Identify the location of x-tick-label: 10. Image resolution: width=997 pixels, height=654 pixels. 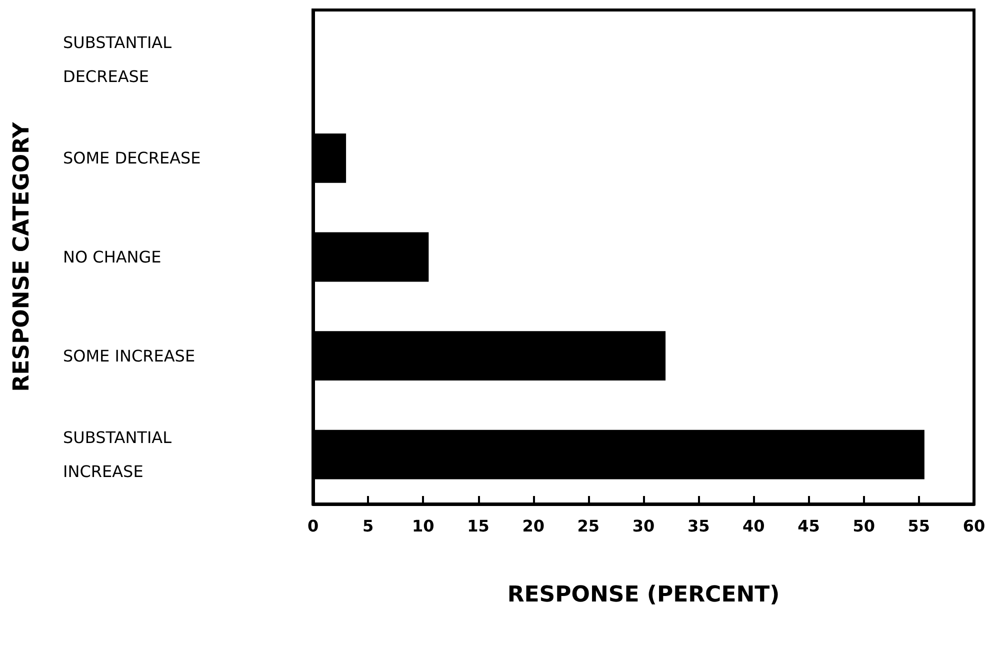
(423, 526).